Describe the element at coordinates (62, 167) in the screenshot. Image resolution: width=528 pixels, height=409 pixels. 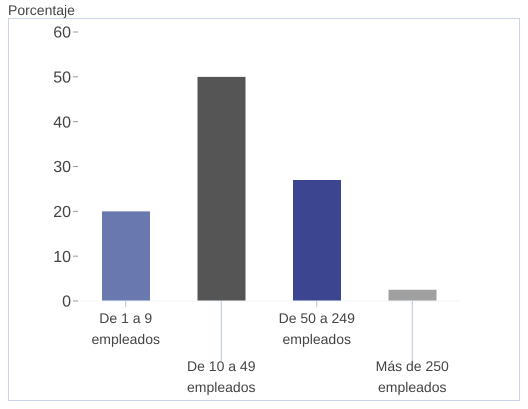
I see `y-tick-label: 30` at that location.